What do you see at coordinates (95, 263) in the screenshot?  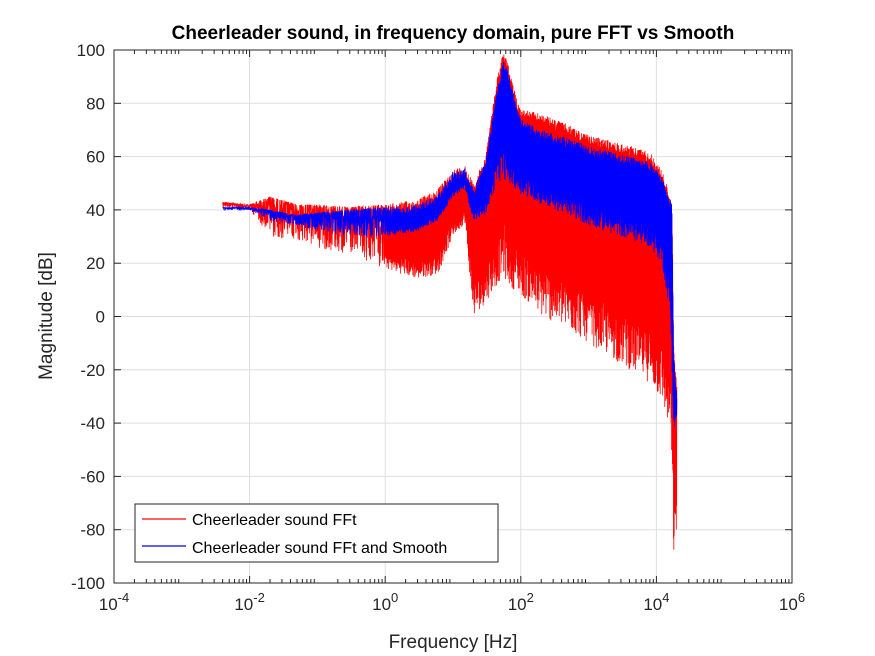 I see `y-tick-label: 20` at bounding box center [95, 263].